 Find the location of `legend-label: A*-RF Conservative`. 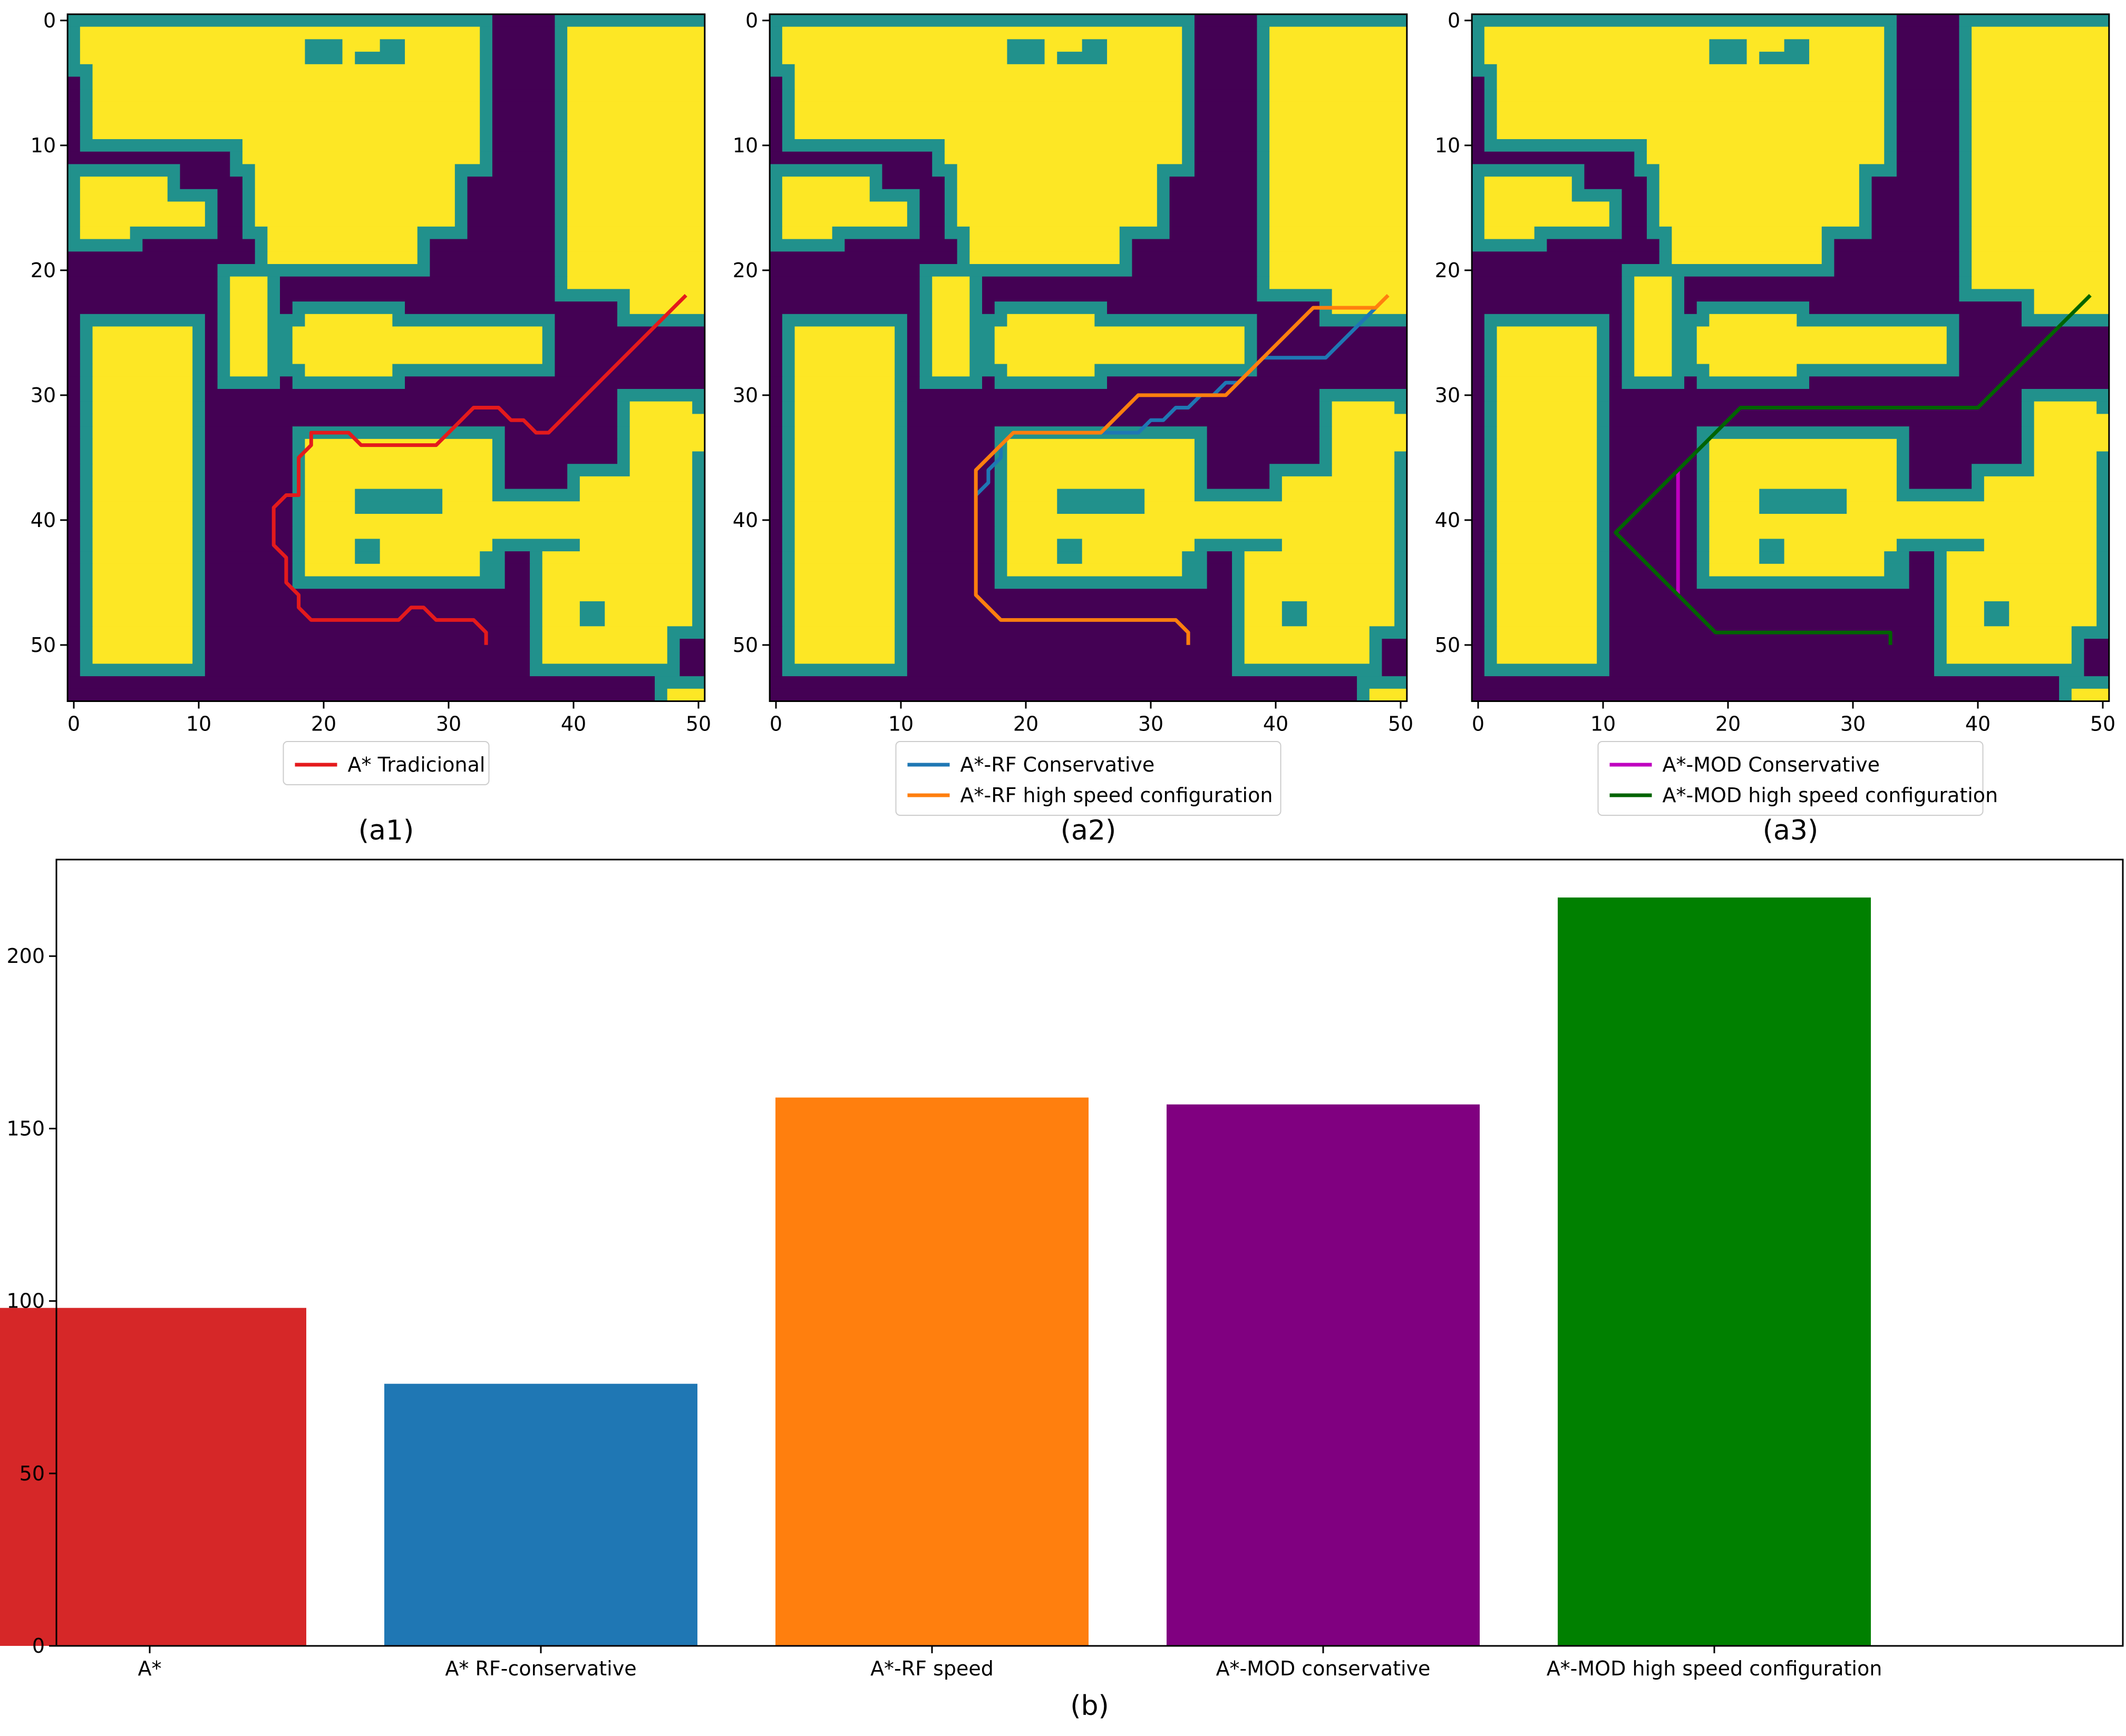

legend-label: A*-RF Conservative is located at coordinates (1057, 764).